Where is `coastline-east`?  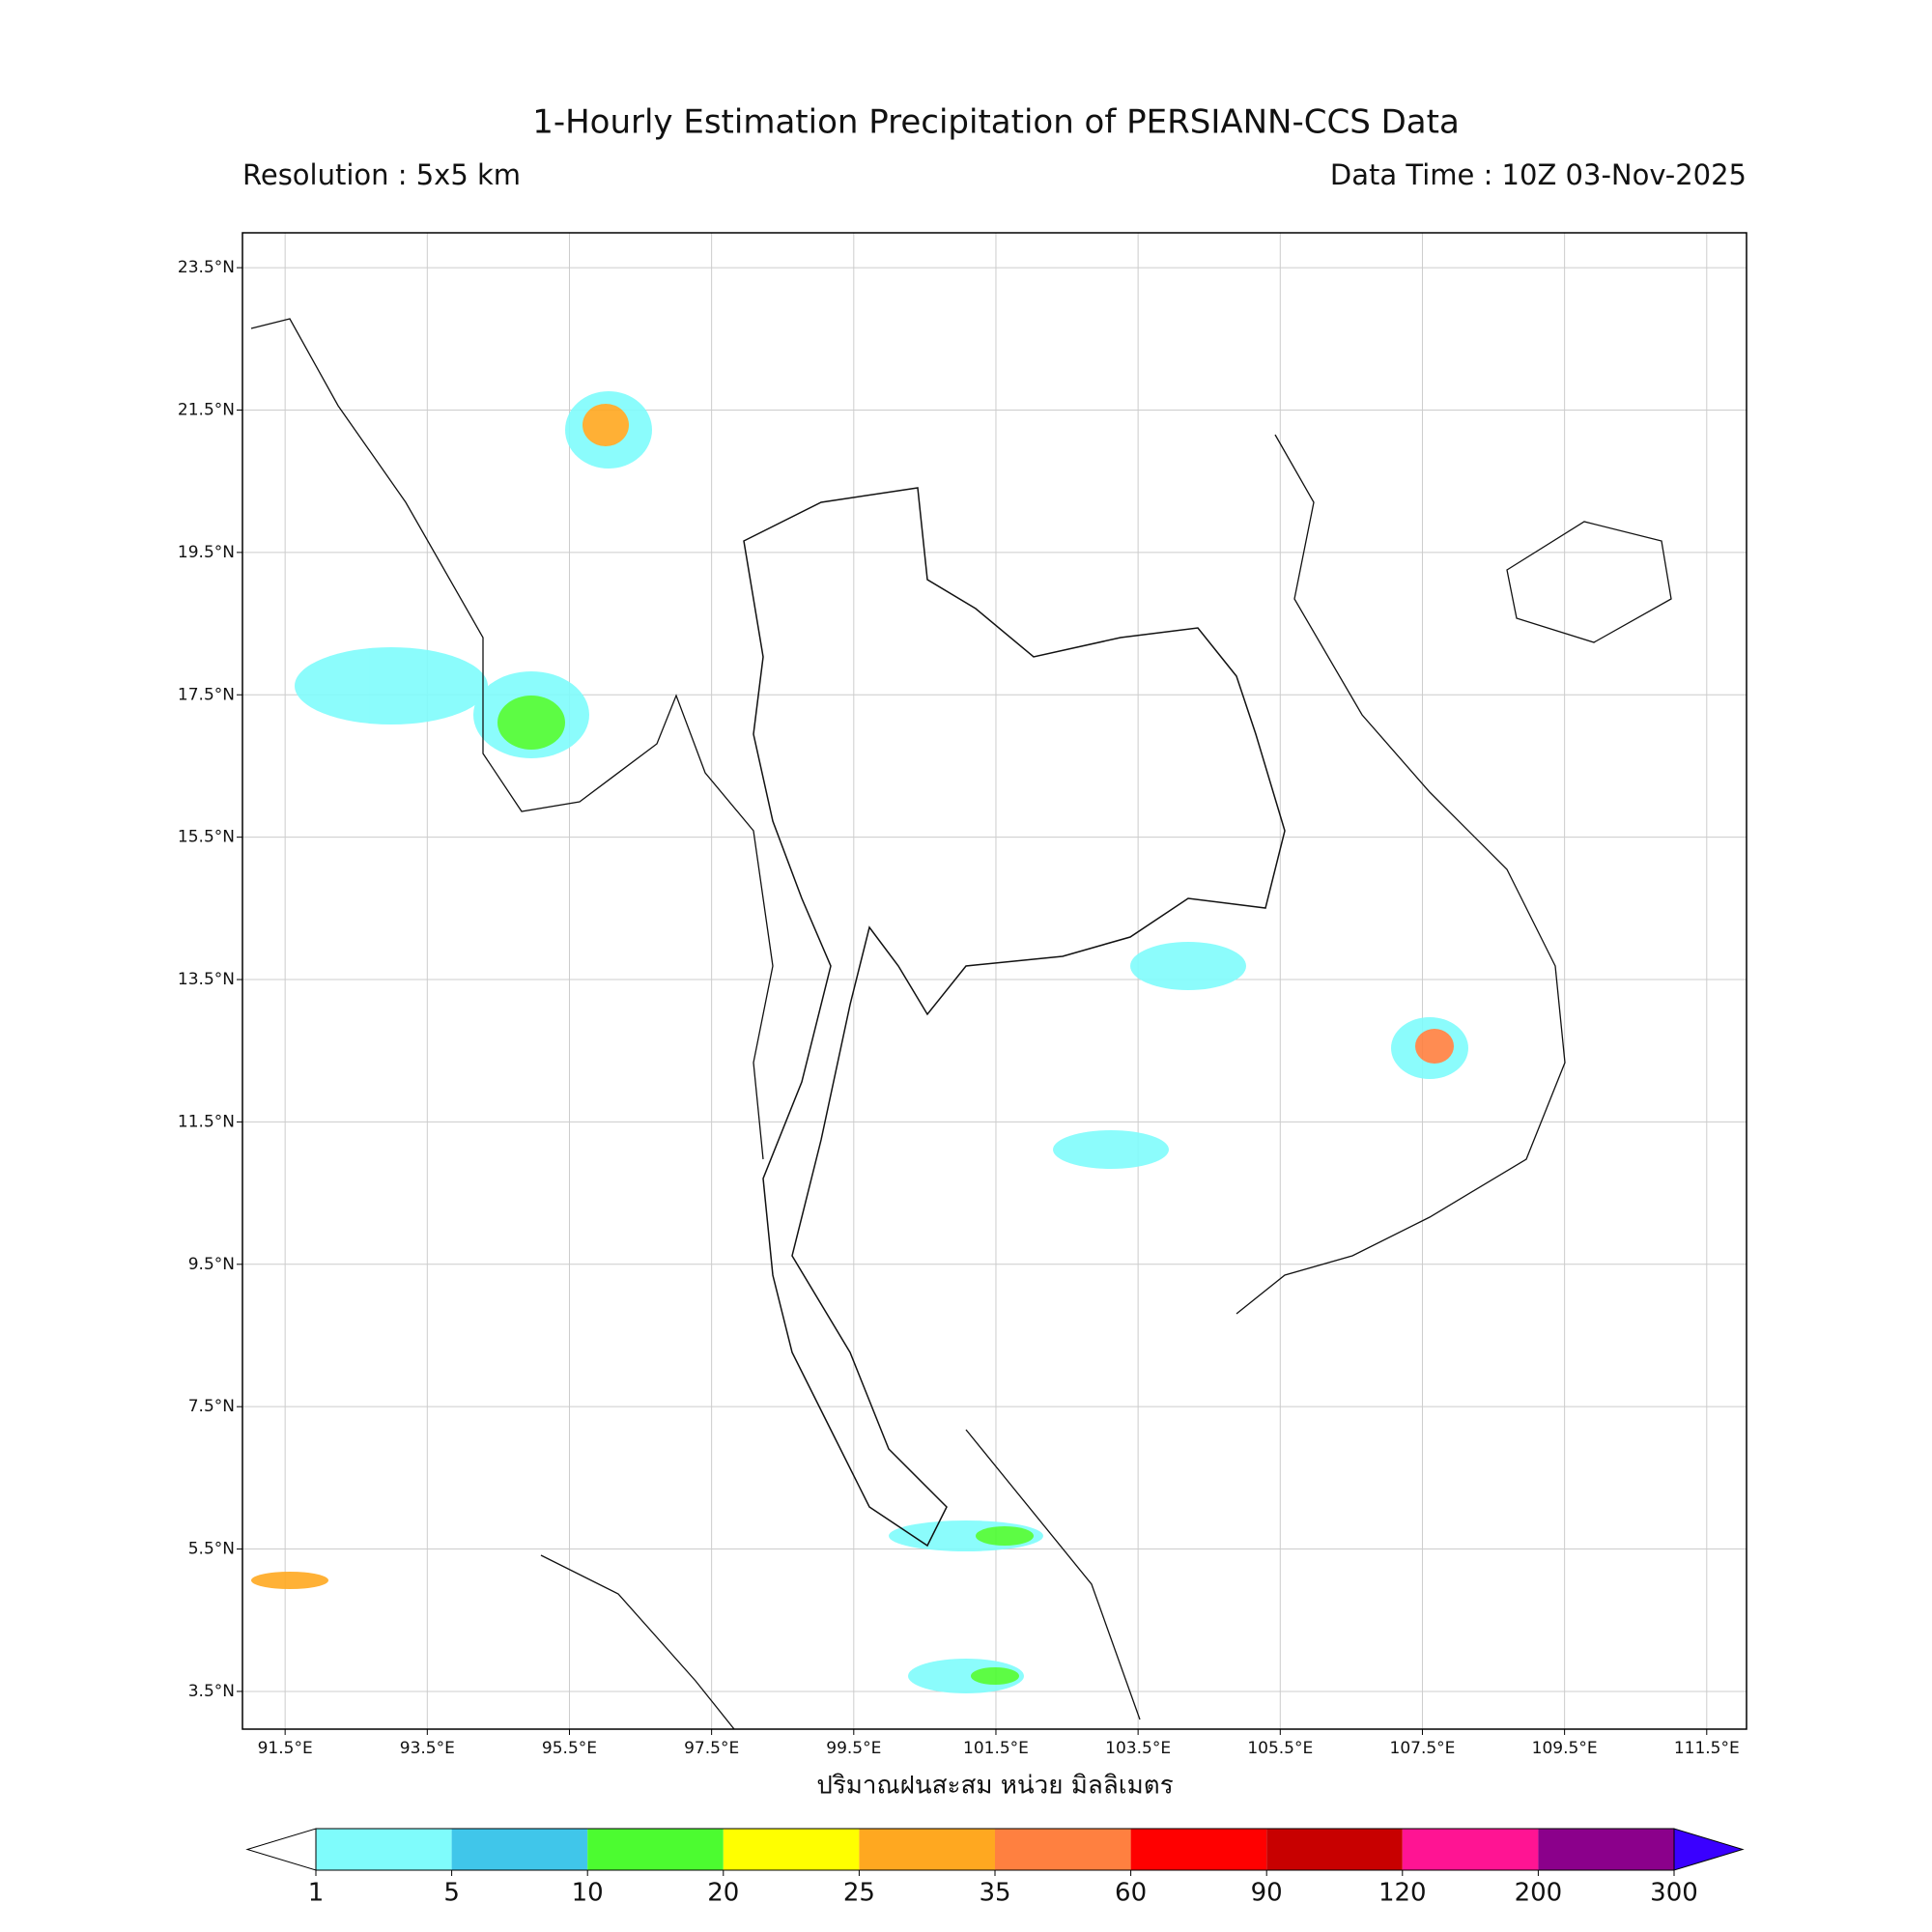
coastline-east is located at coordinates (1401, 874).